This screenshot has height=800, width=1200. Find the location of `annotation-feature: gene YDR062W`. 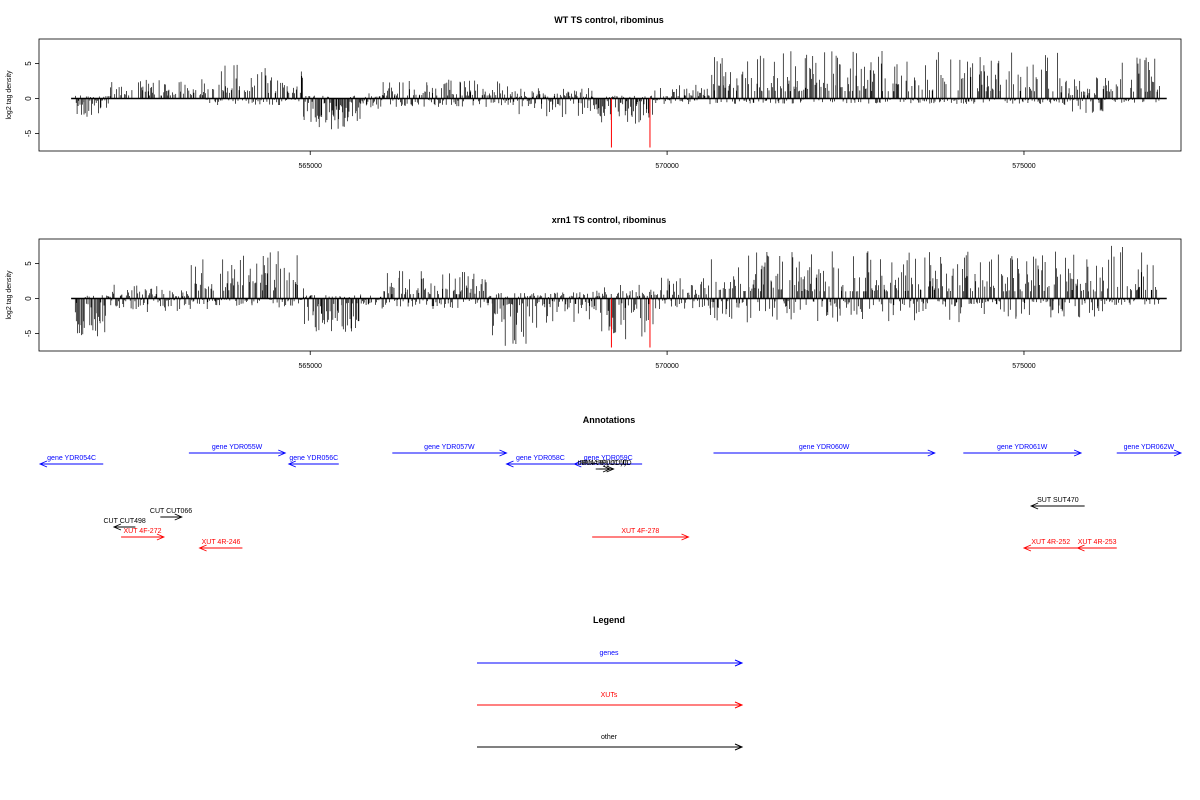

annotation-feature: gene YDR062W is located at coordinates (1149, 450).